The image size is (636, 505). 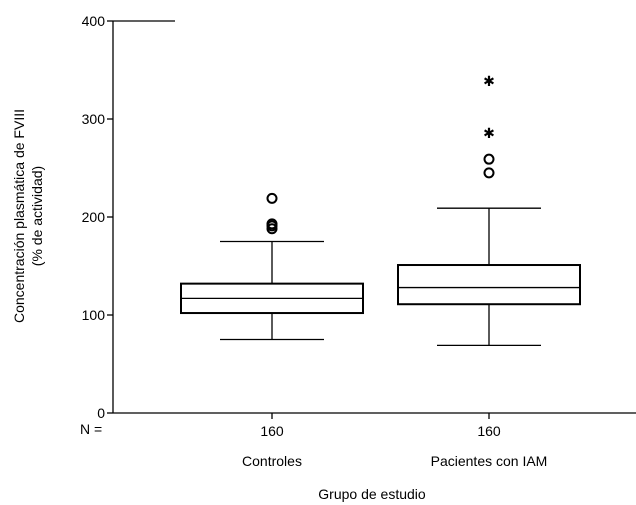 I want to click on x-axis-label: Grupo de estudio, so click(x=372, y=494).